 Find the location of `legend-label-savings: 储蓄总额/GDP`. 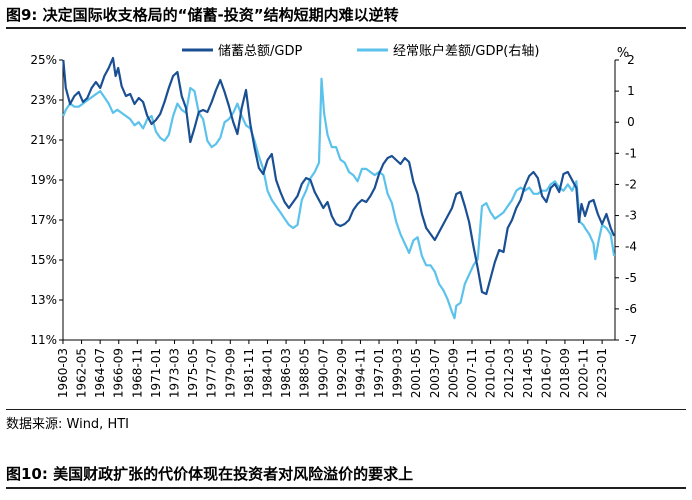

legend-label-savings: 储蓄总额/GDP is located at coordinates (260, 51).